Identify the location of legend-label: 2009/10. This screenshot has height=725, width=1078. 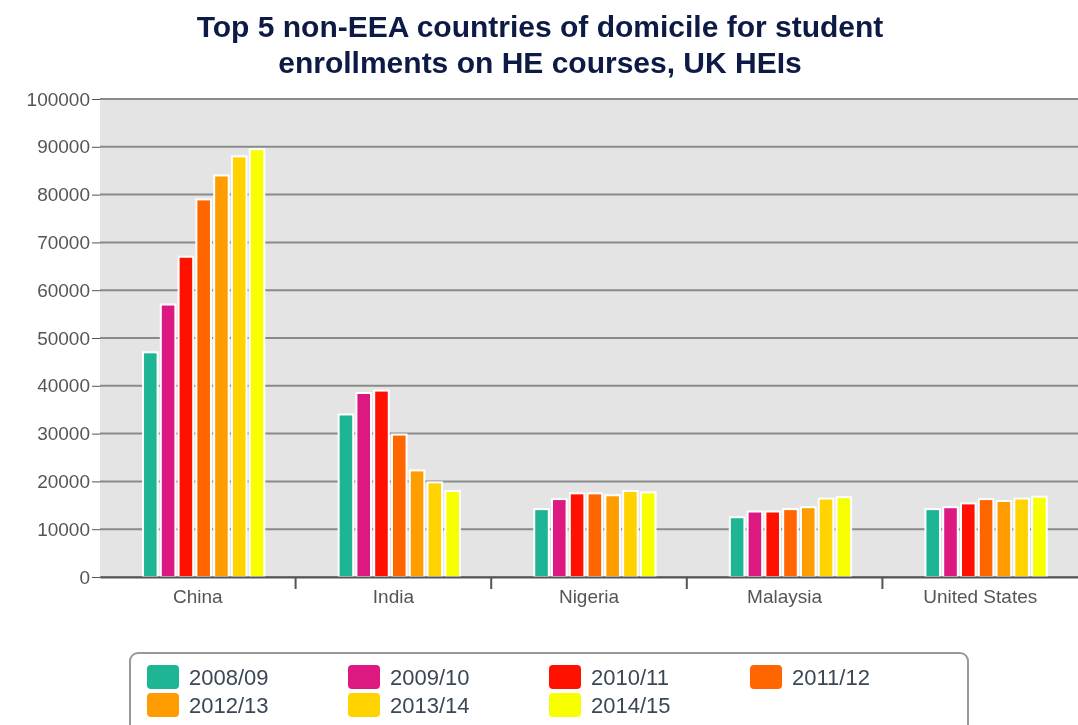
(430, 677).